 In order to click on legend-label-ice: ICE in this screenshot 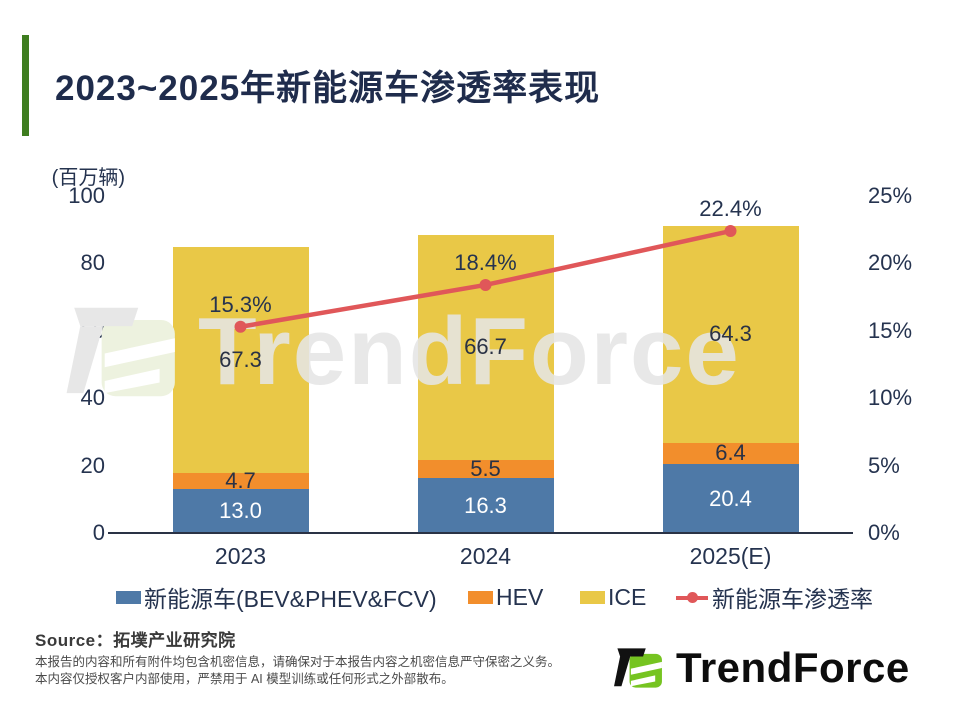, I will do `click(627, 596)`.